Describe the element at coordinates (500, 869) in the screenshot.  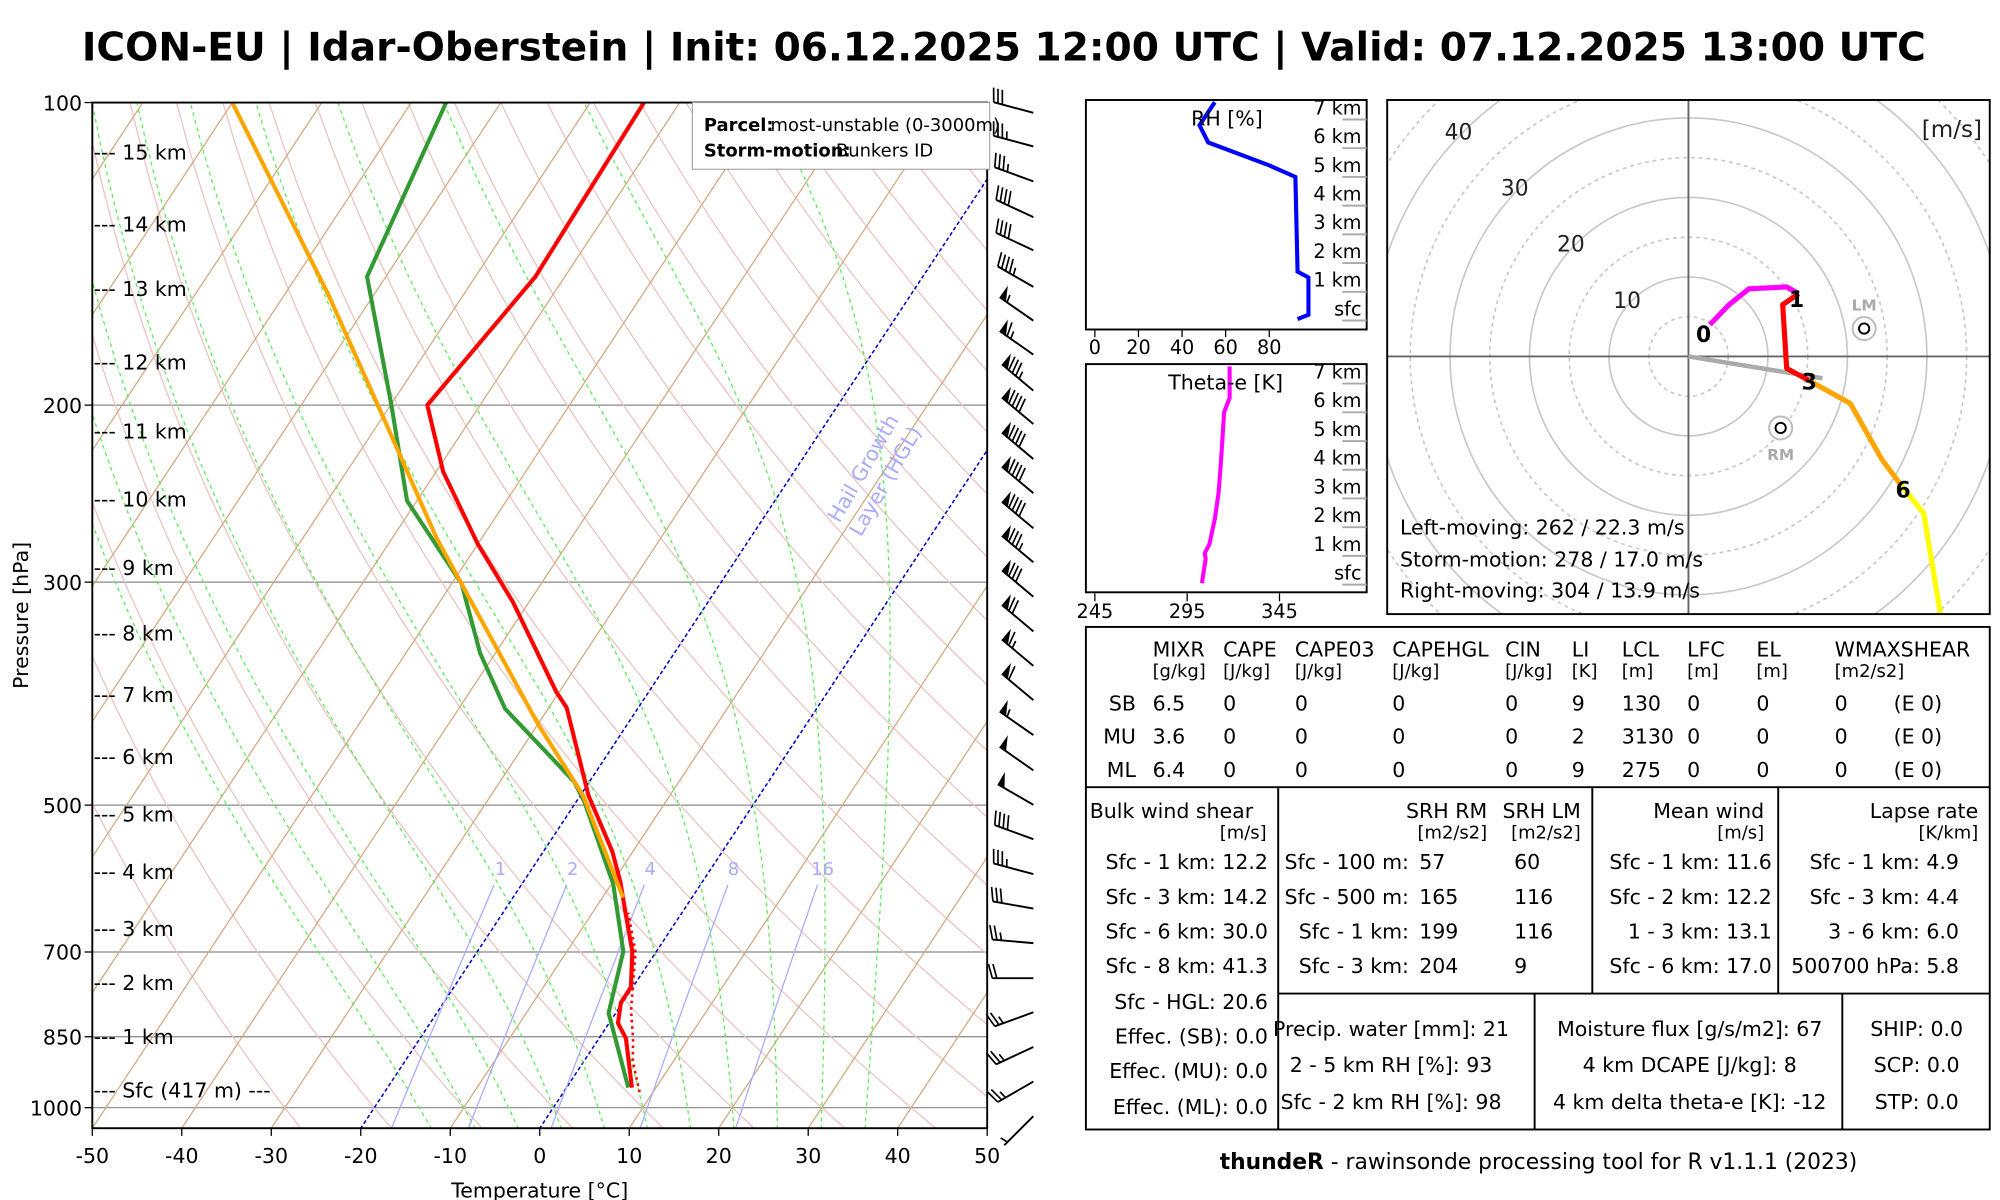
I see `mixing-ratio-label: 1` at that location.